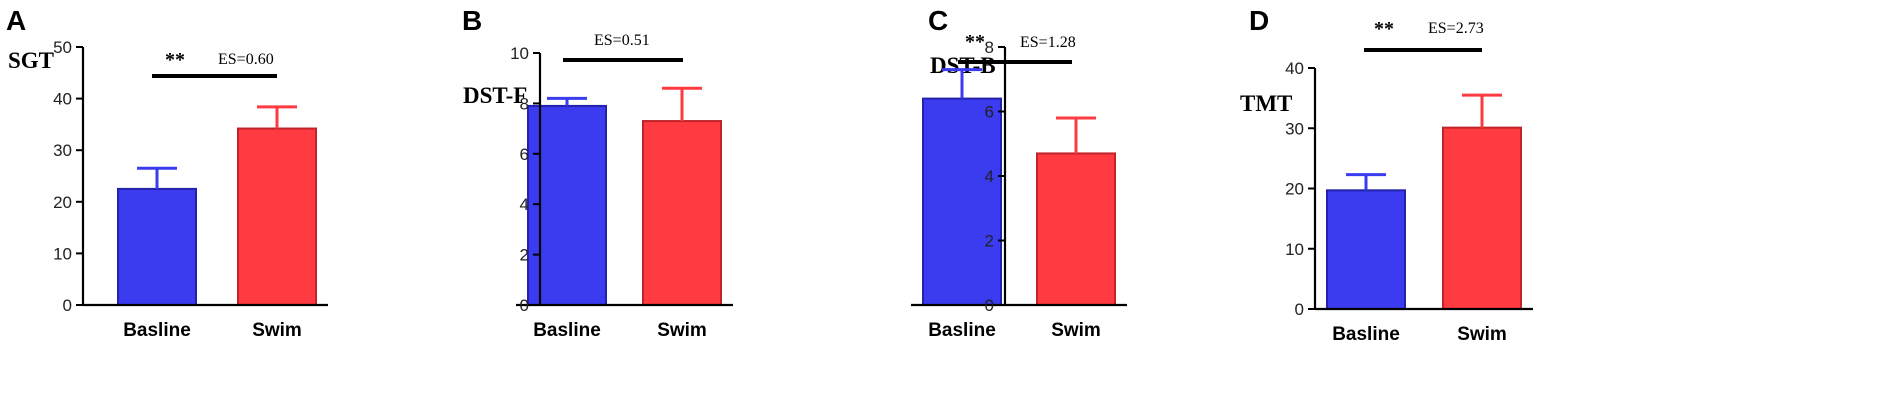  What do you see at coordinates (1456, 28) in the screenshot?
I see `effect-size-label: ES=2.73` at bounding box center [1456, 28].